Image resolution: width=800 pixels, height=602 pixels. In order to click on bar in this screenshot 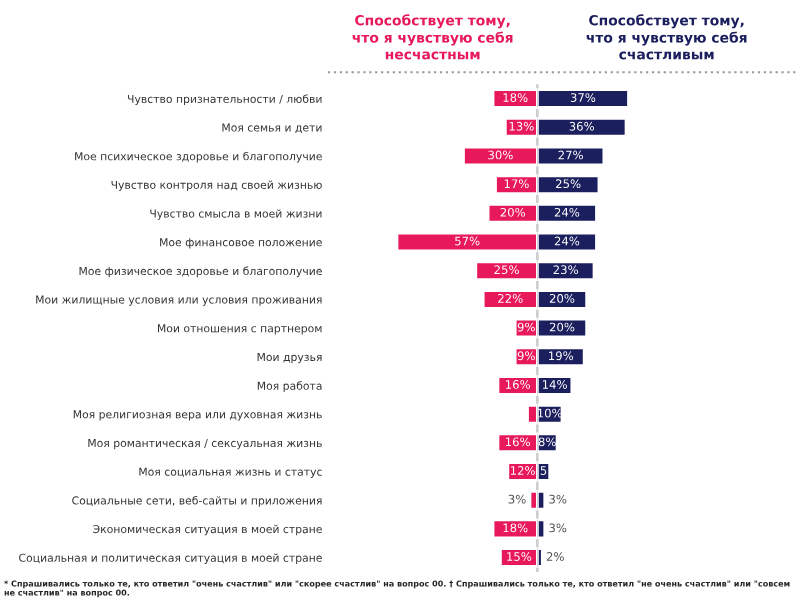, I will do `click(518, 557)`.